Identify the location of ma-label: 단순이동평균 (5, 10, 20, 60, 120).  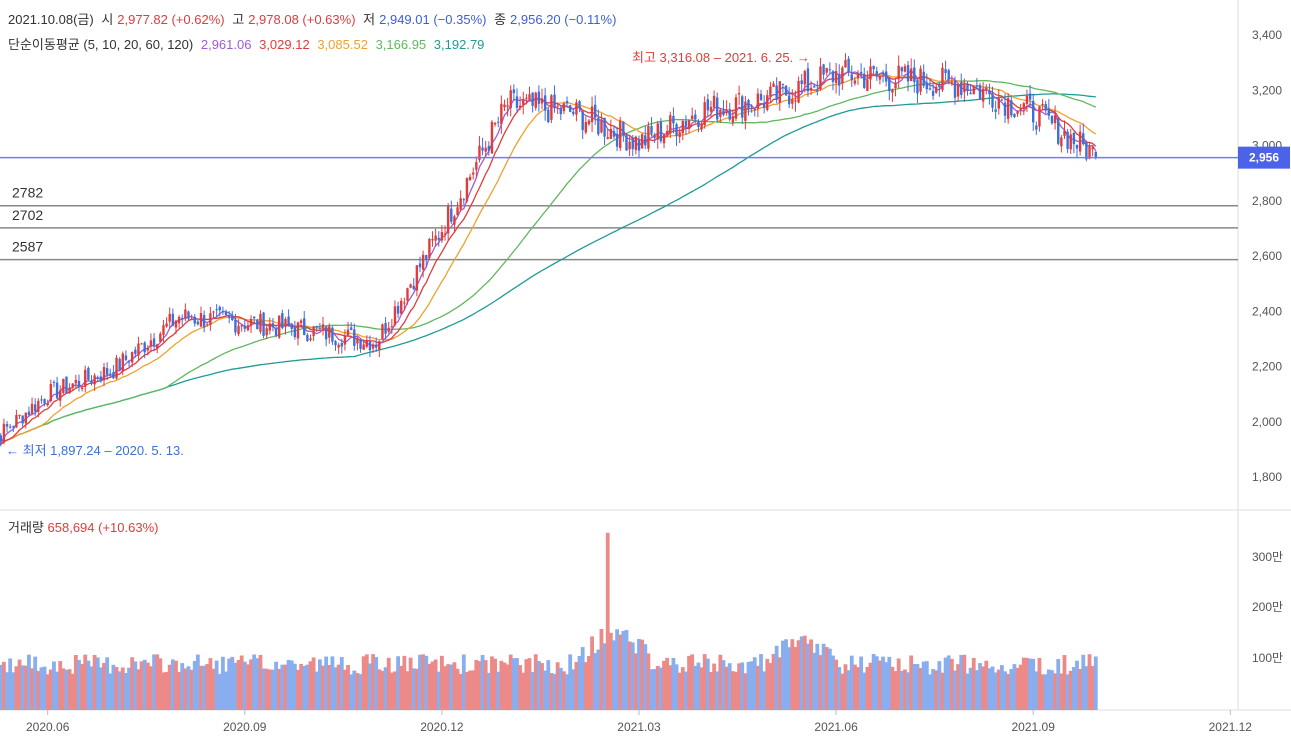
(101, 44).